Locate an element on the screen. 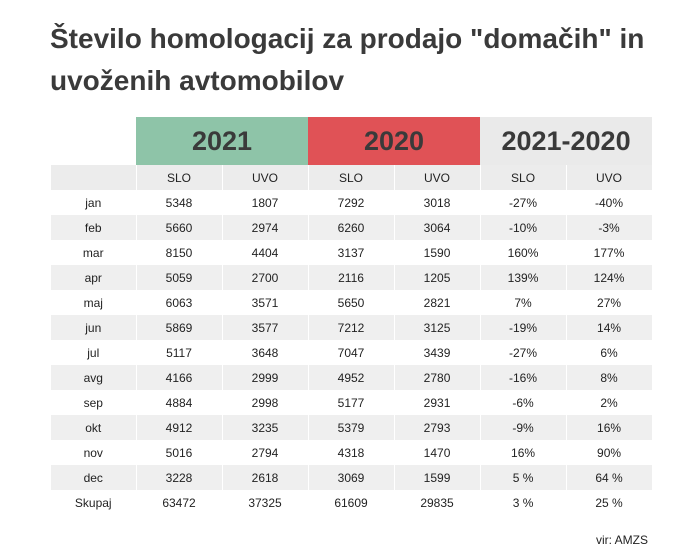  table-cell: 3571 is located at coordinates (265, 302).